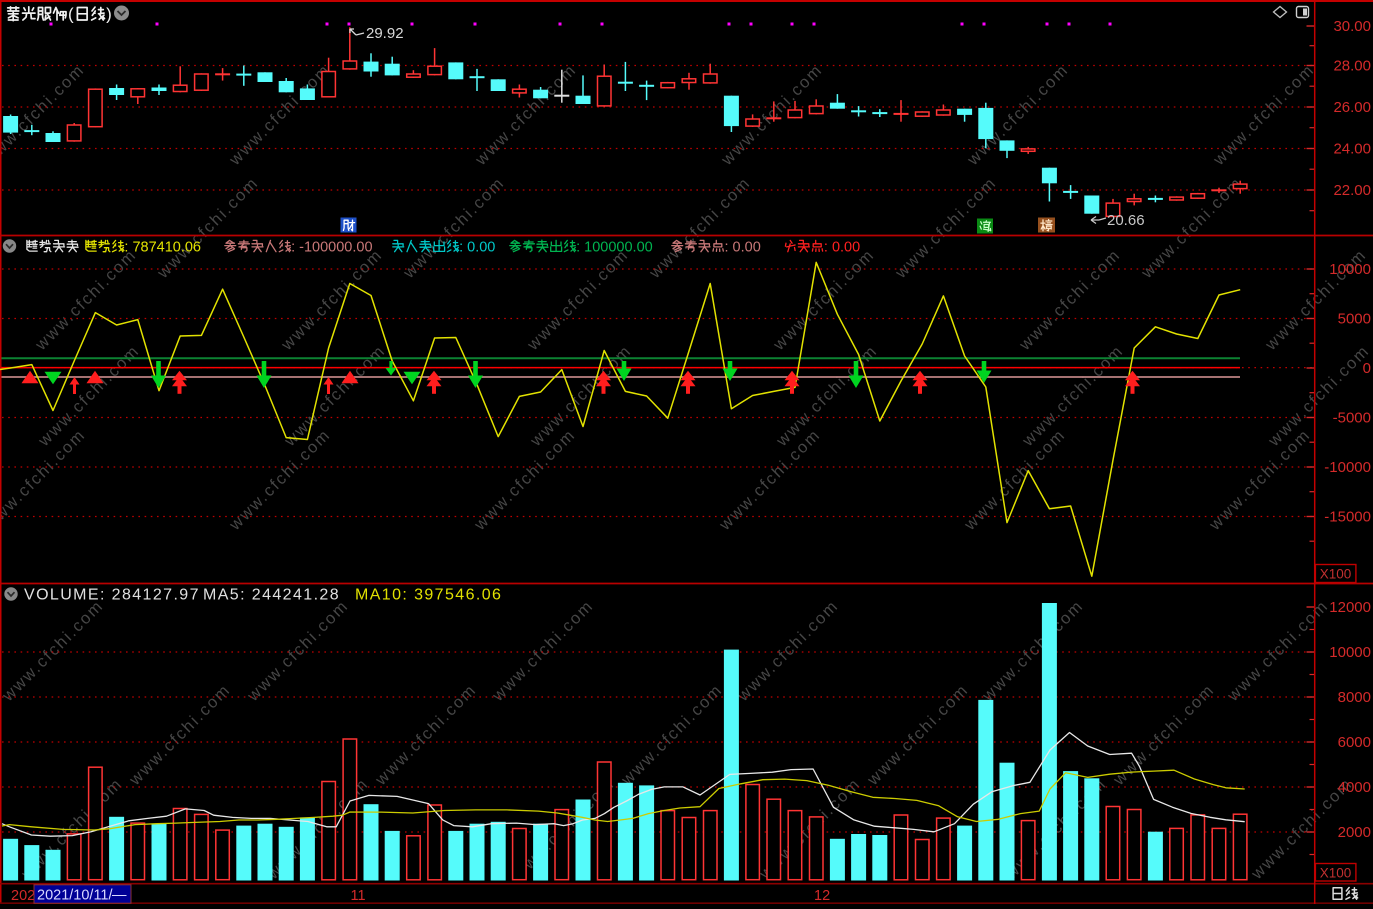 The height and width of the screenshot is (909, 1373). Describe the element at coordinates (1354, 319) in the screenshot. I see `svg-text: 5000` at that location.